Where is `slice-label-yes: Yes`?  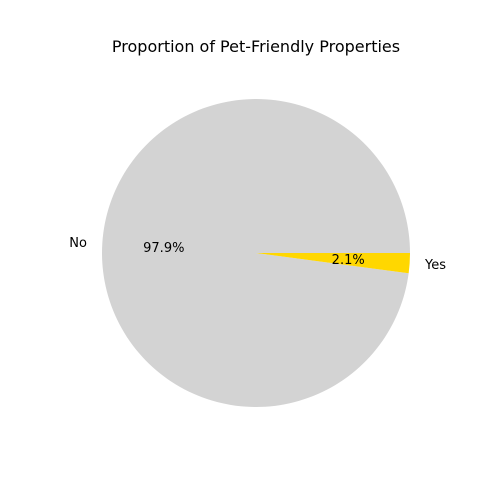 slice-label-yes: Yes is located at coordinates (435, 265).